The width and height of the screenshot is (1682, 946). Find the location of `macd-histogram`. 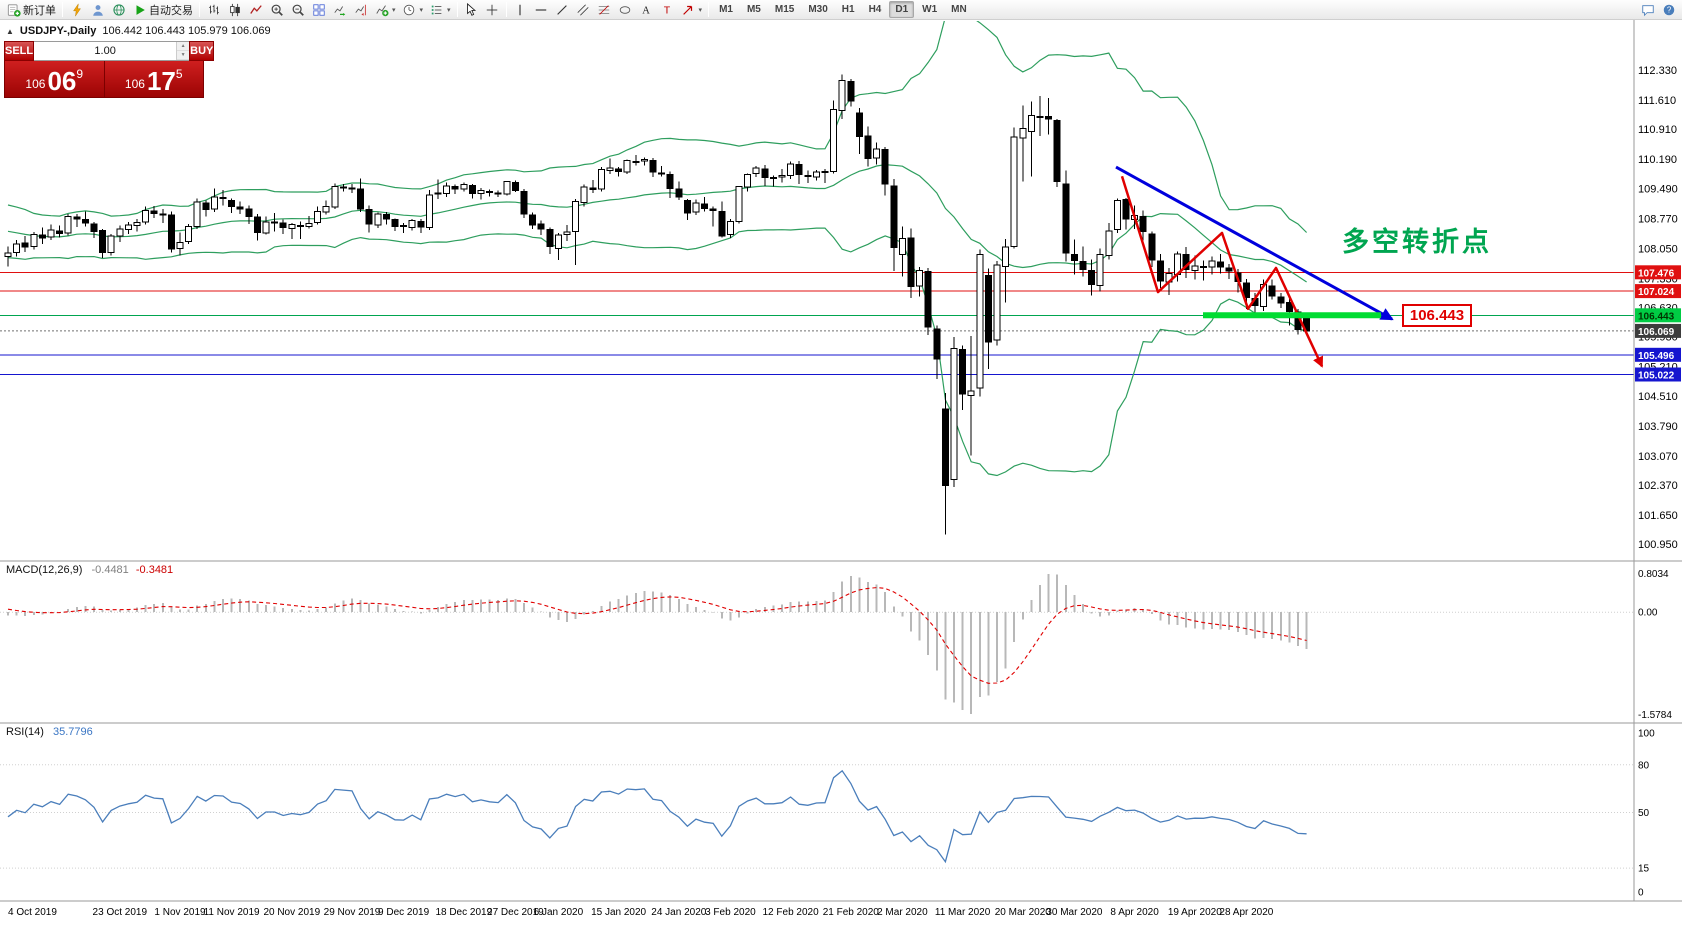

macd-histogram is located at coordinates (657, 644).